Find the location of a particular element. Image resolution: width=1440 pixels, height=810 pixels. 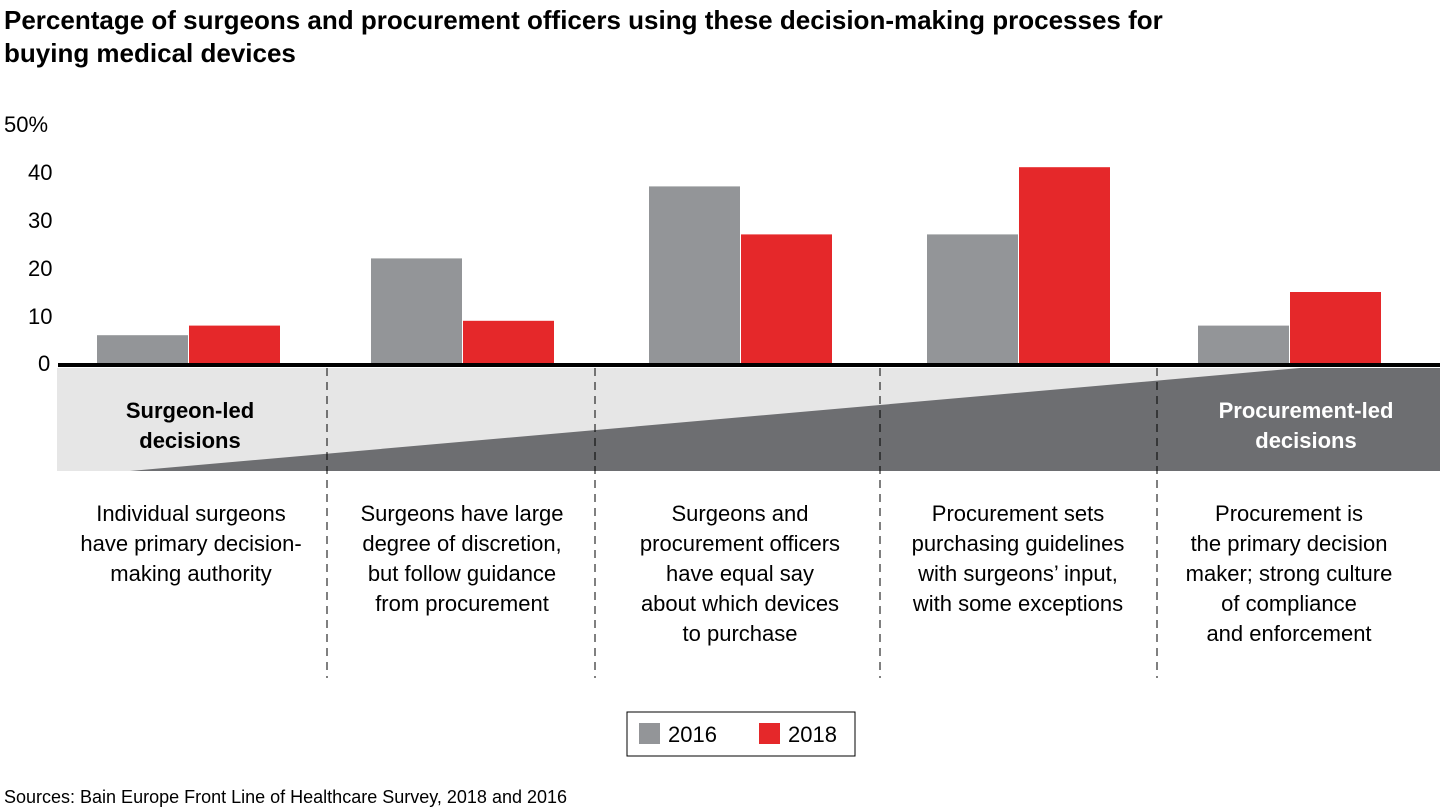

legend-label-2018: 2018 is located at coordinates (812, 734).